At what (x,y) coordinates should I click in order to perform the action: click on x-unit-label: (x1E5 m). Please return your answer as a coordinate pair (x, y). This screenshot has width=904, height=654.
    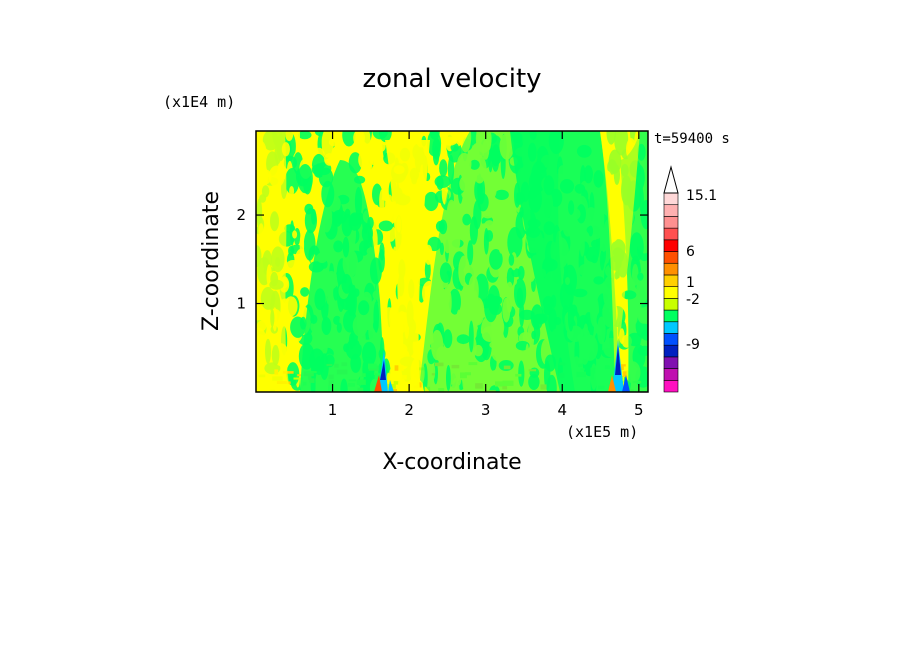
    Looking at the image, I should click on (602, 432).